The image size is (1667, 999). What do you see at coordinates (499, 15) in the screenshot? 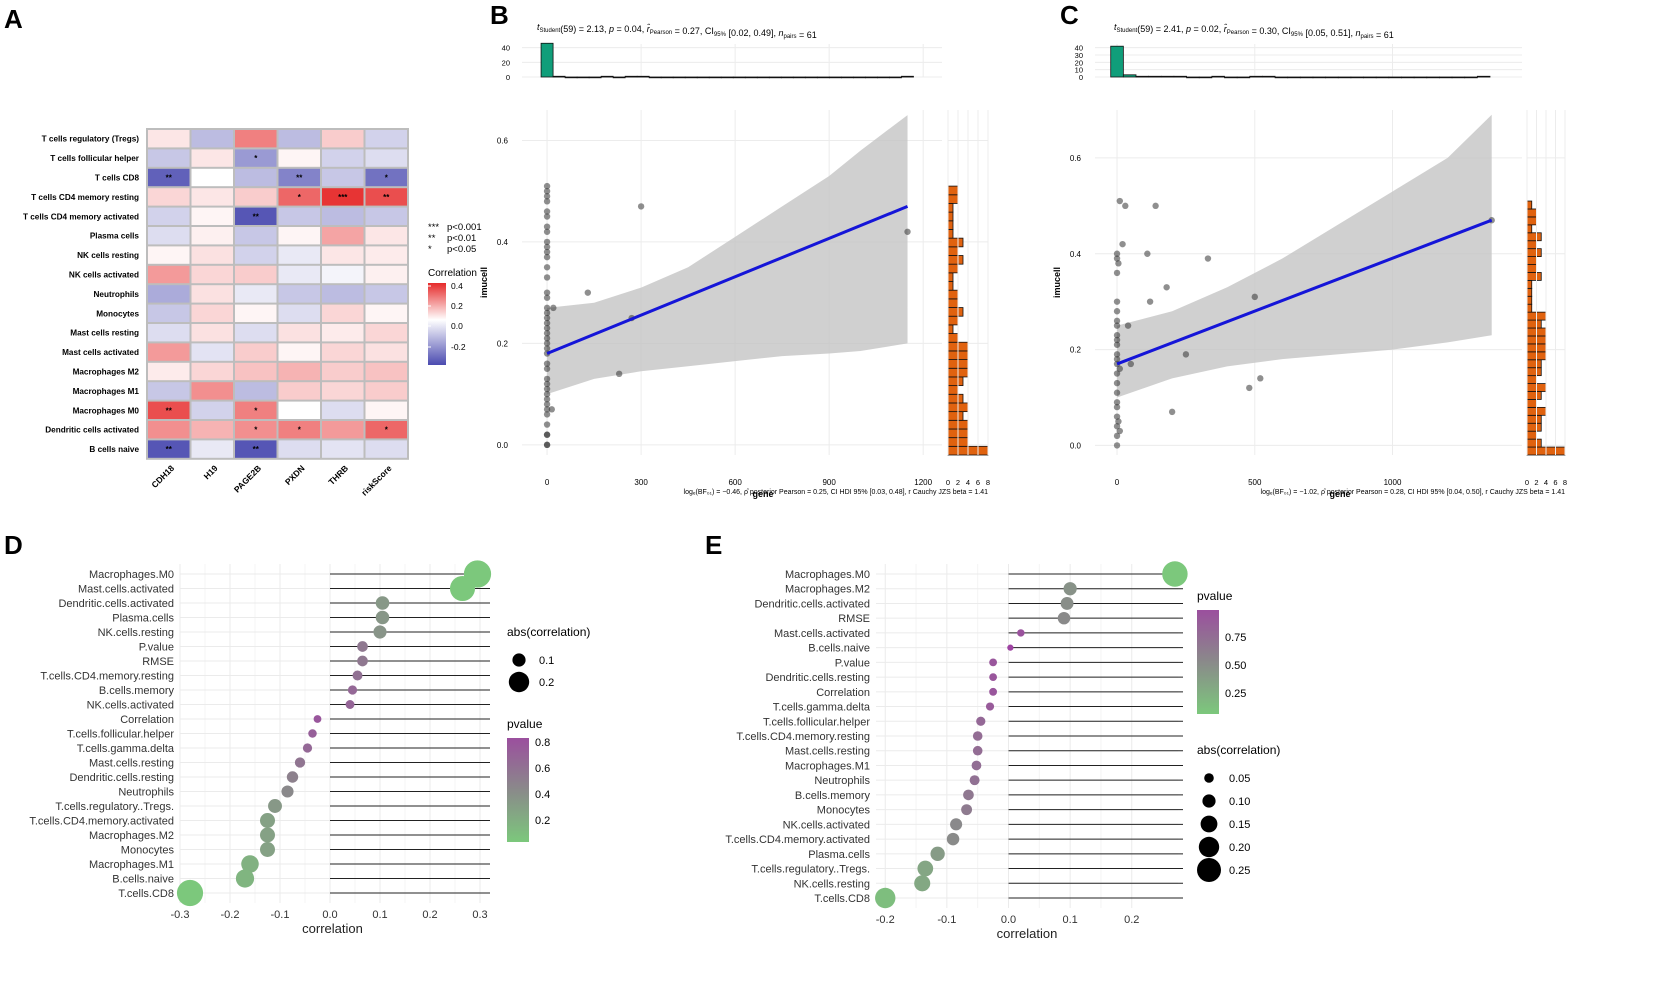
I see `panel-label-B: B` at bounding box center [499, 15].